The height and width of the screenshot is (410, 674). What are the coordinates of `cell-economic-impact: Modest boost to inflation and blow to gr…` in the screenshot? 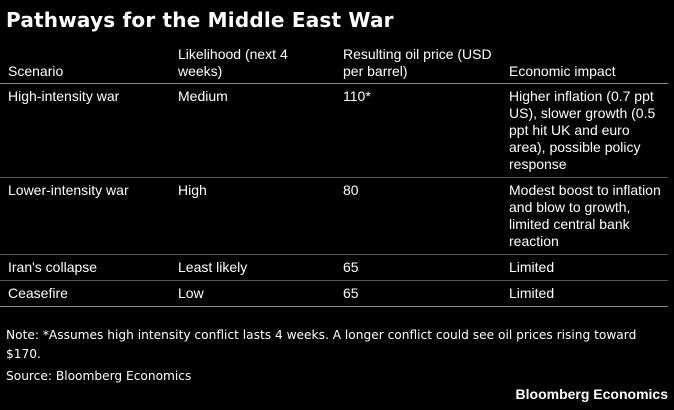 It's located at (584, 216).